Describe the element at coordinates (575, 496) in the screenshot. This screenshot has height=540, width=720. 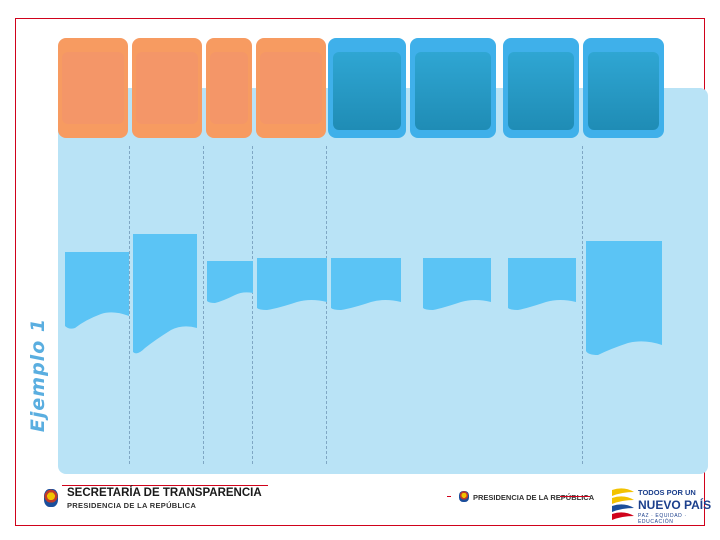
I see `presidencia-rule-right` at that location.